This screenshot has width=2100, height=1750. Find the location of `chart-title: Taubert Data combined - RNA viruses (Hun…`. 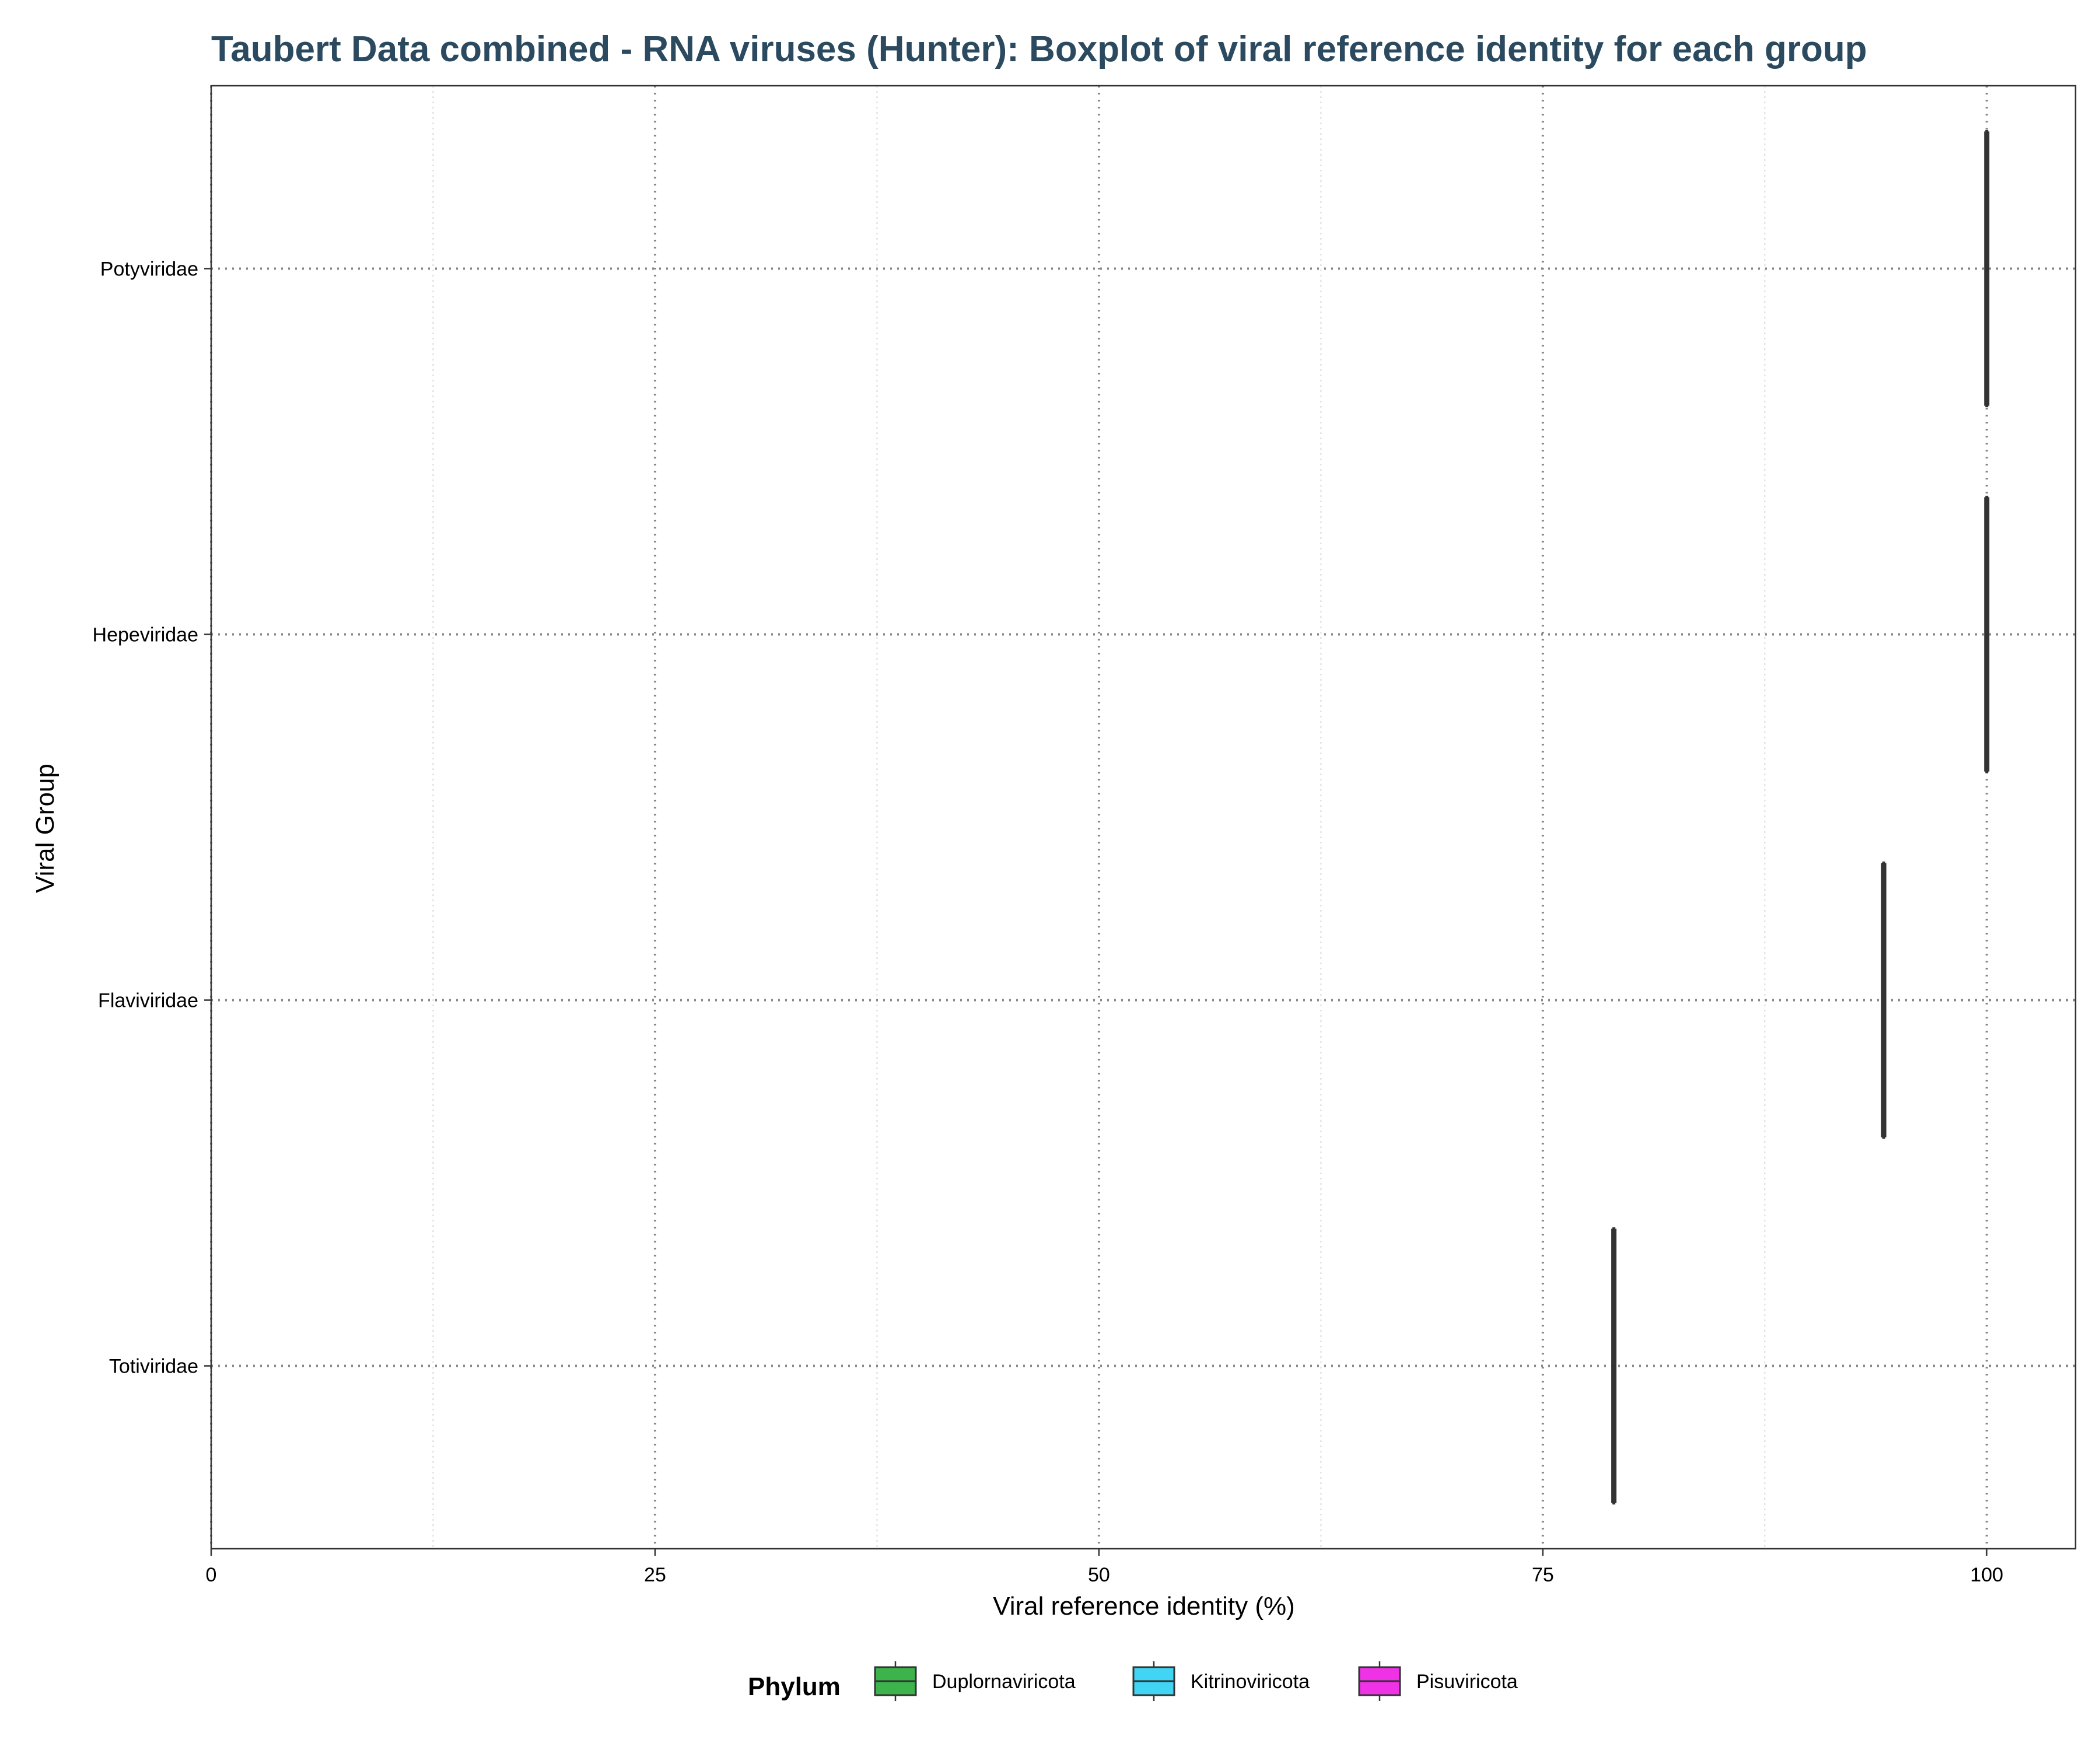

chart-title: Taubert Data combined - RNA viruses (Hun… is located at coordinates (1039, 49).